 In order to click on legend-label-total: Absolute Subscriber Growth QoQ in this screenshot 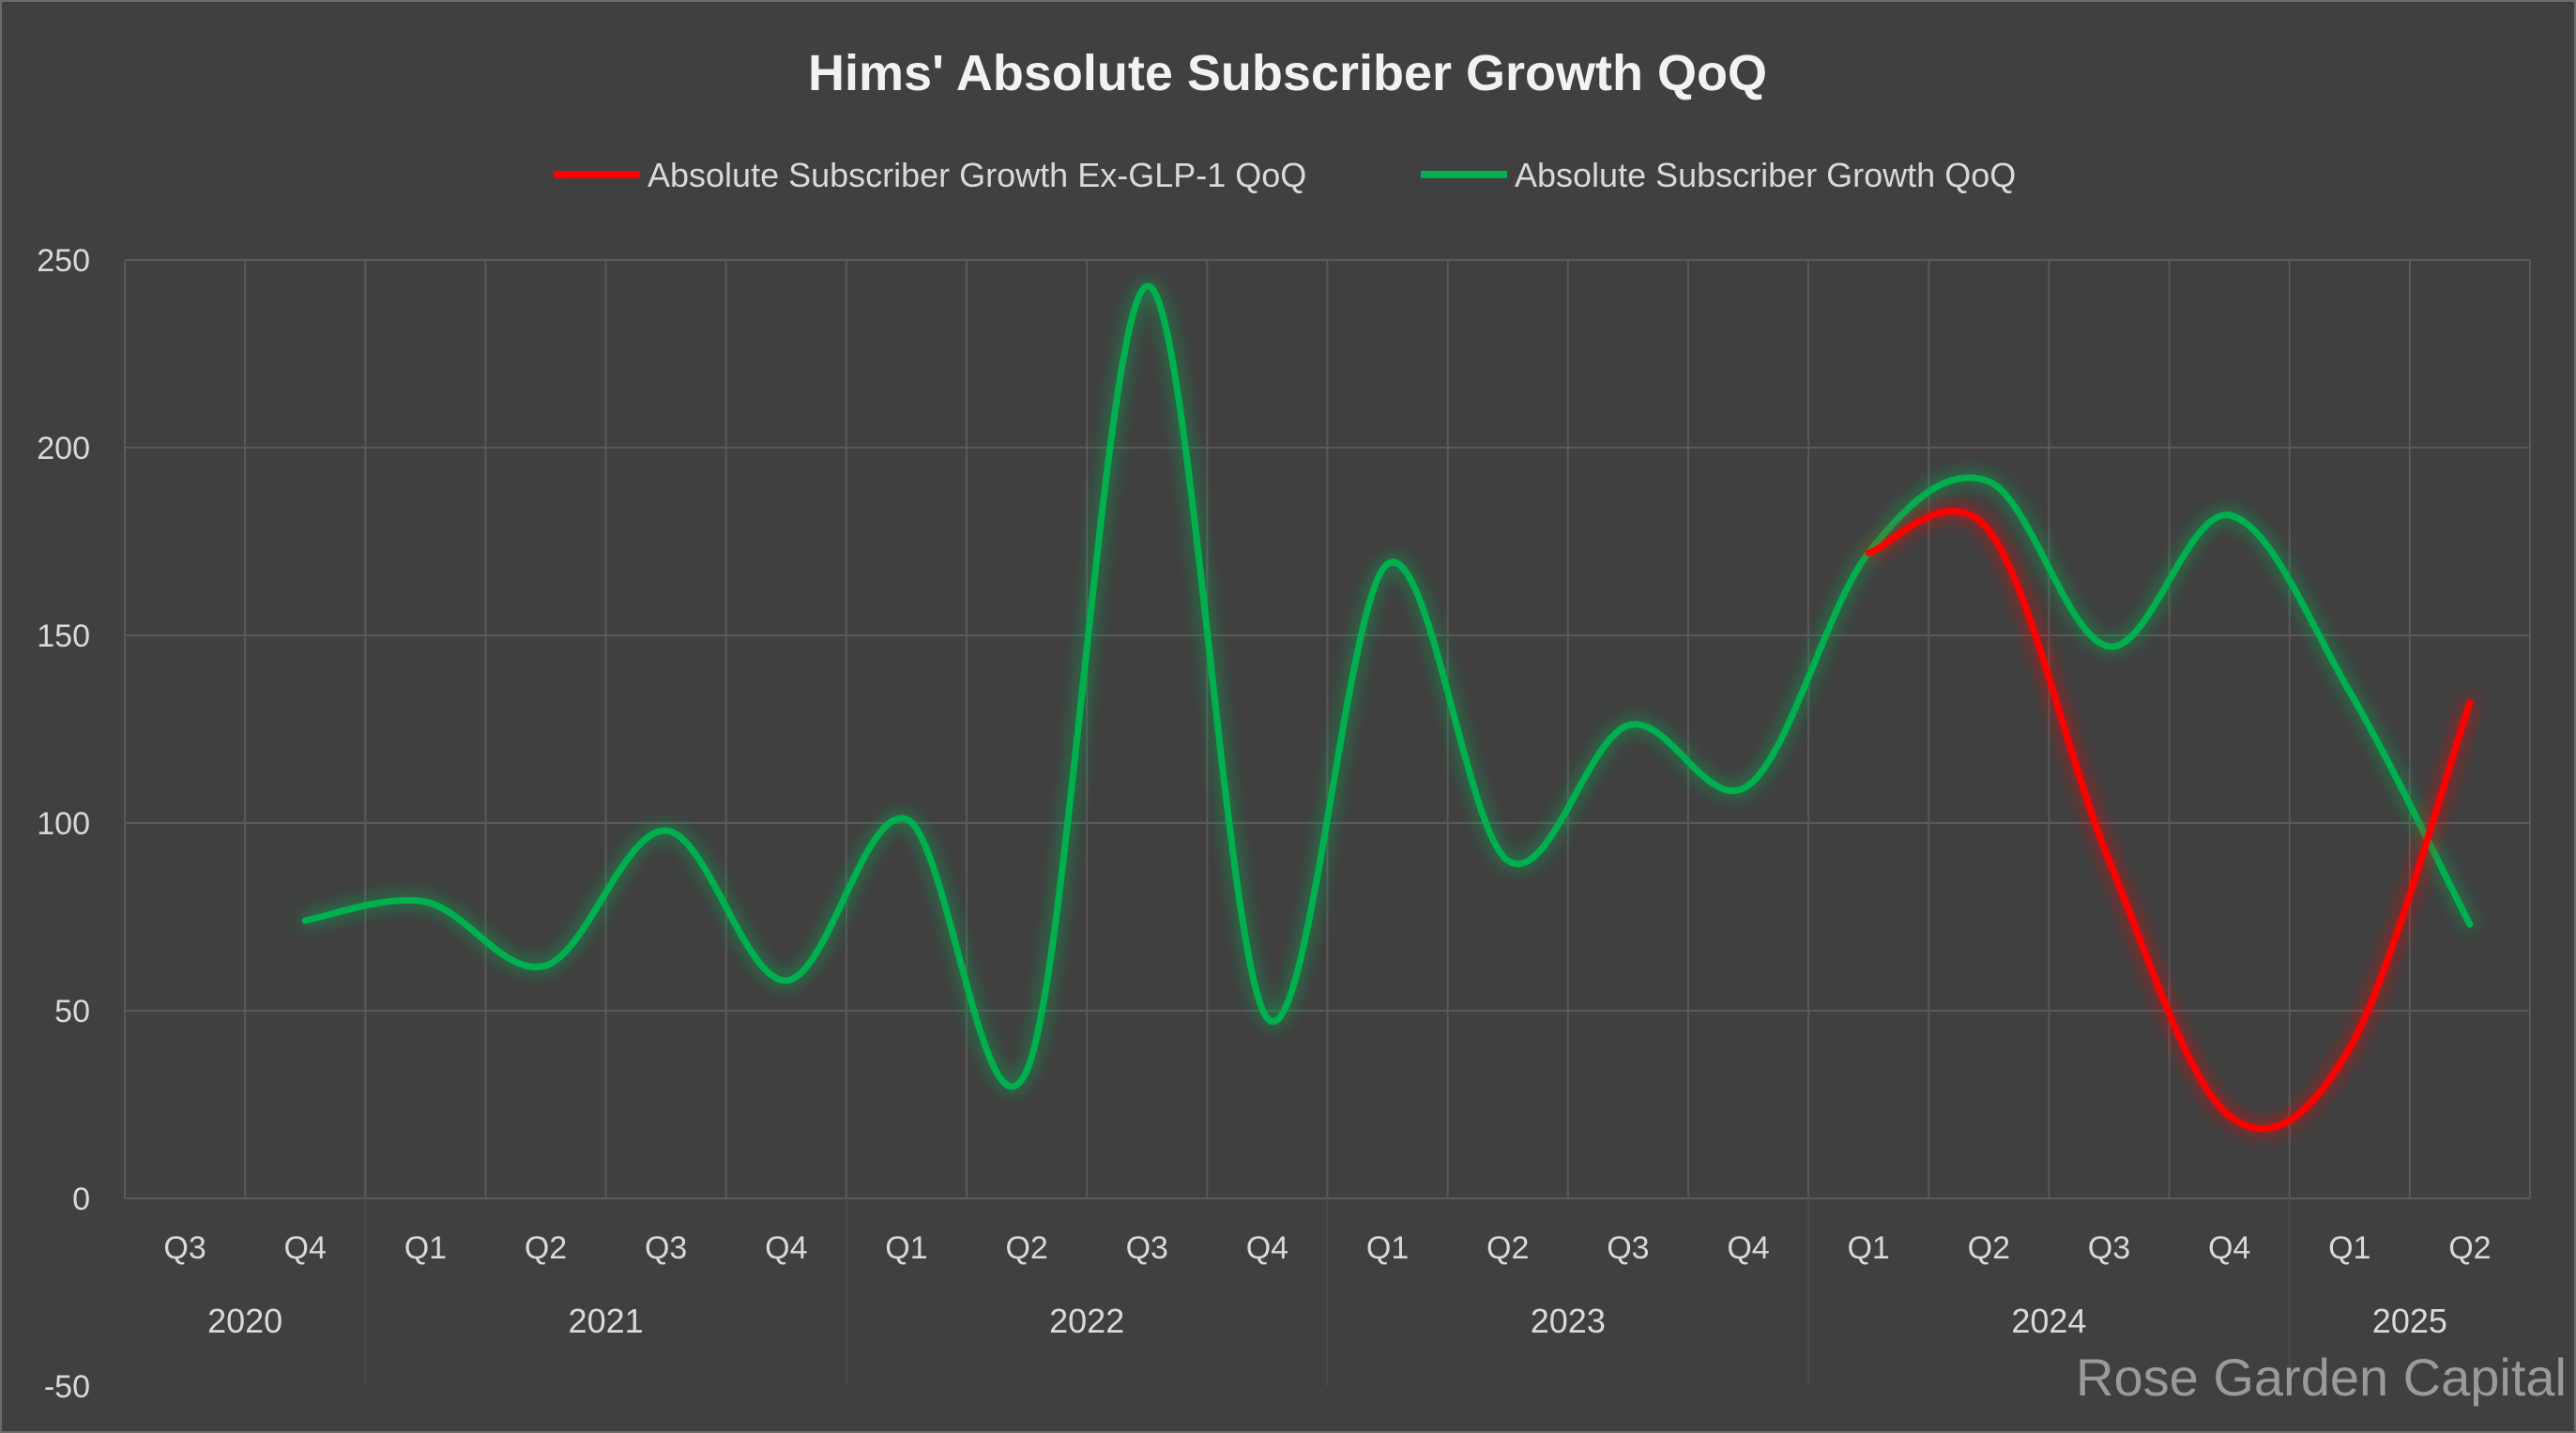, I will do `click(1765, 175)`.